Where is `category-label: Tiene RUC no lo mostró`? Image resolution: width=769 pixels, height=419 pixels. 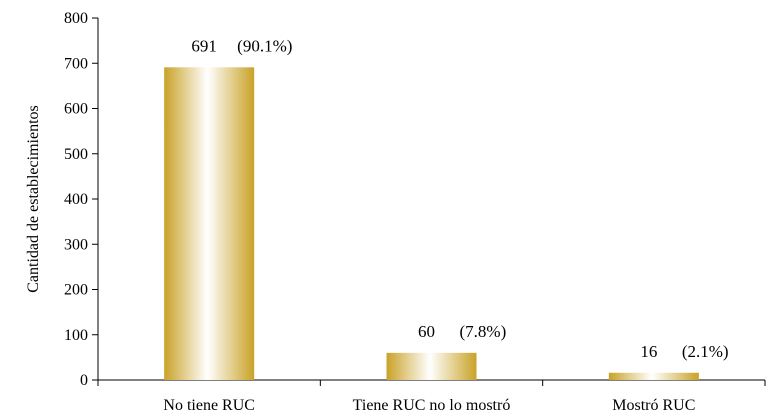
category-label: Tiene RUC no lo mostró is located at coordinates (432, 405).